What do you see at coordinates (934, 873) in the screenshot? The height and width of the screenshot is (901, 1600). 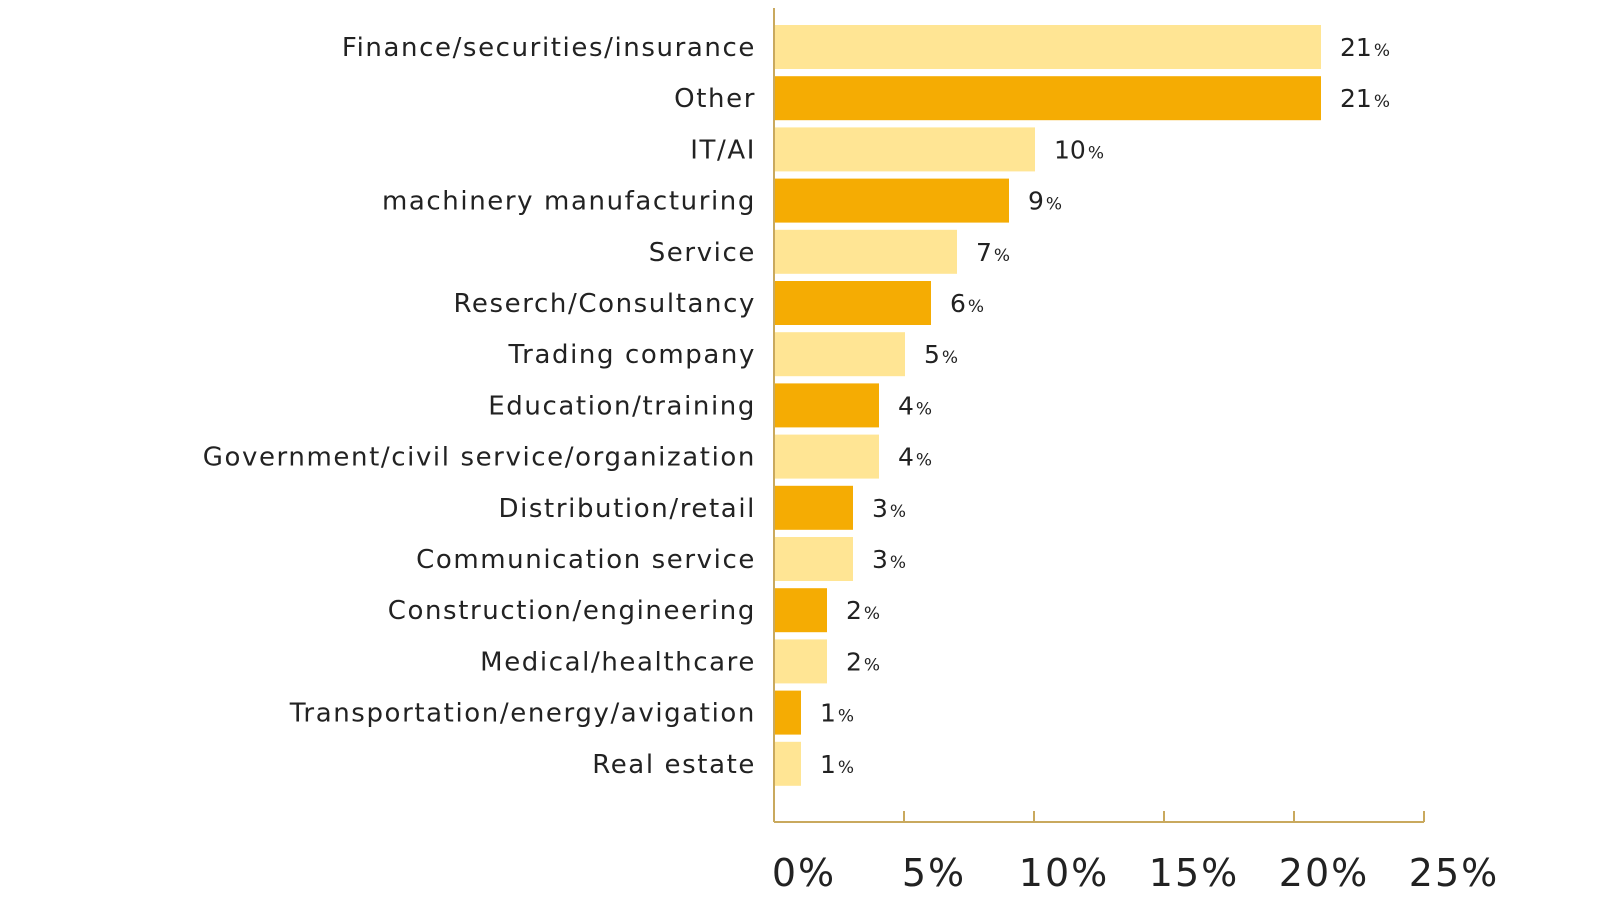 I see `x-tick-label: 5%` at bounding box center [934, 873].